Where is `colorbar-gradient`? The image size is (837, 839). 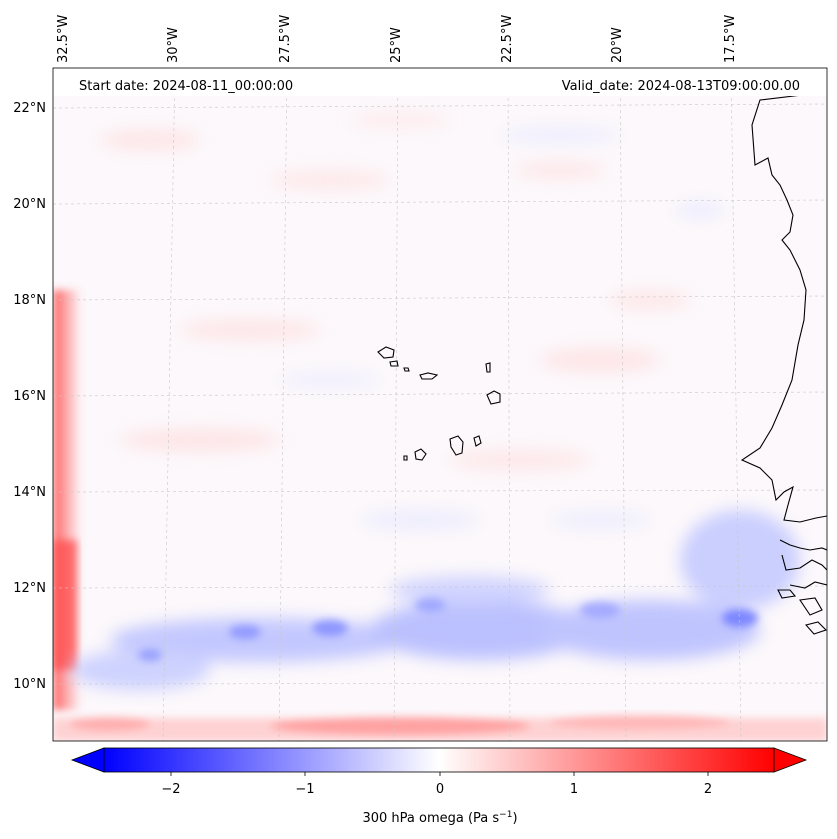 colorbar-gradient is located at coordinates (439, 760).